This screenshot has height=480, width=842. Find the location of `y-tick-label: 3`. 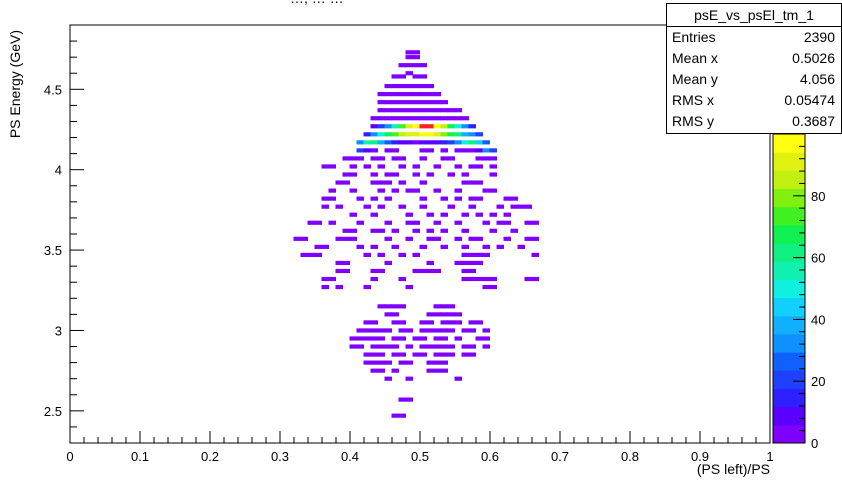

y-tick-label: 3 is located at coordinates (58, 330).